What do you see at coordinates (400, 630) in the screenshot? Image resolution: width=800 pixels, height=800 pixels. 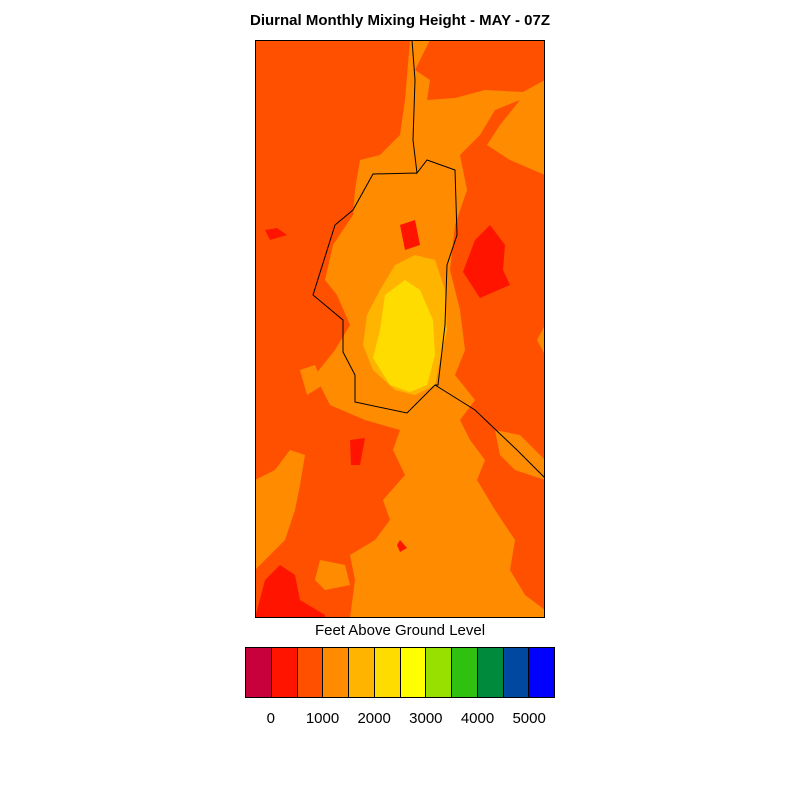 I see `colorbar-label: Feet Above Ground Level` at bounding box center [400, 630].